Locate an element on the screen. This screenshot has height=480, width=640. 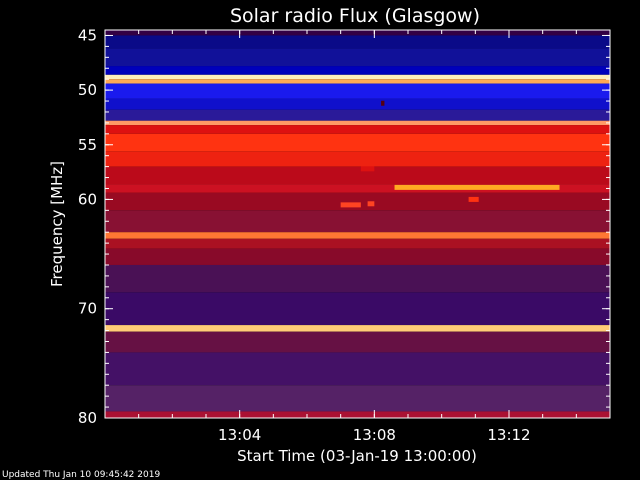
y-tick-label: 55 is located at coordinates (87, 145).